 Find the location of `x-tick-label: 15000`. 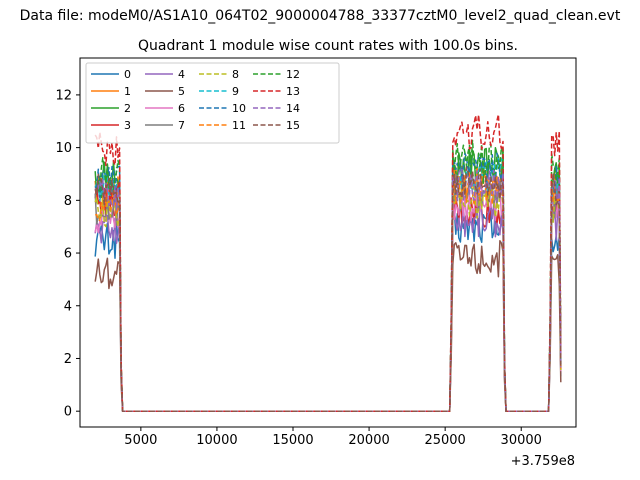

x-tick-label: 15000 is located at coordinates (292, 440).